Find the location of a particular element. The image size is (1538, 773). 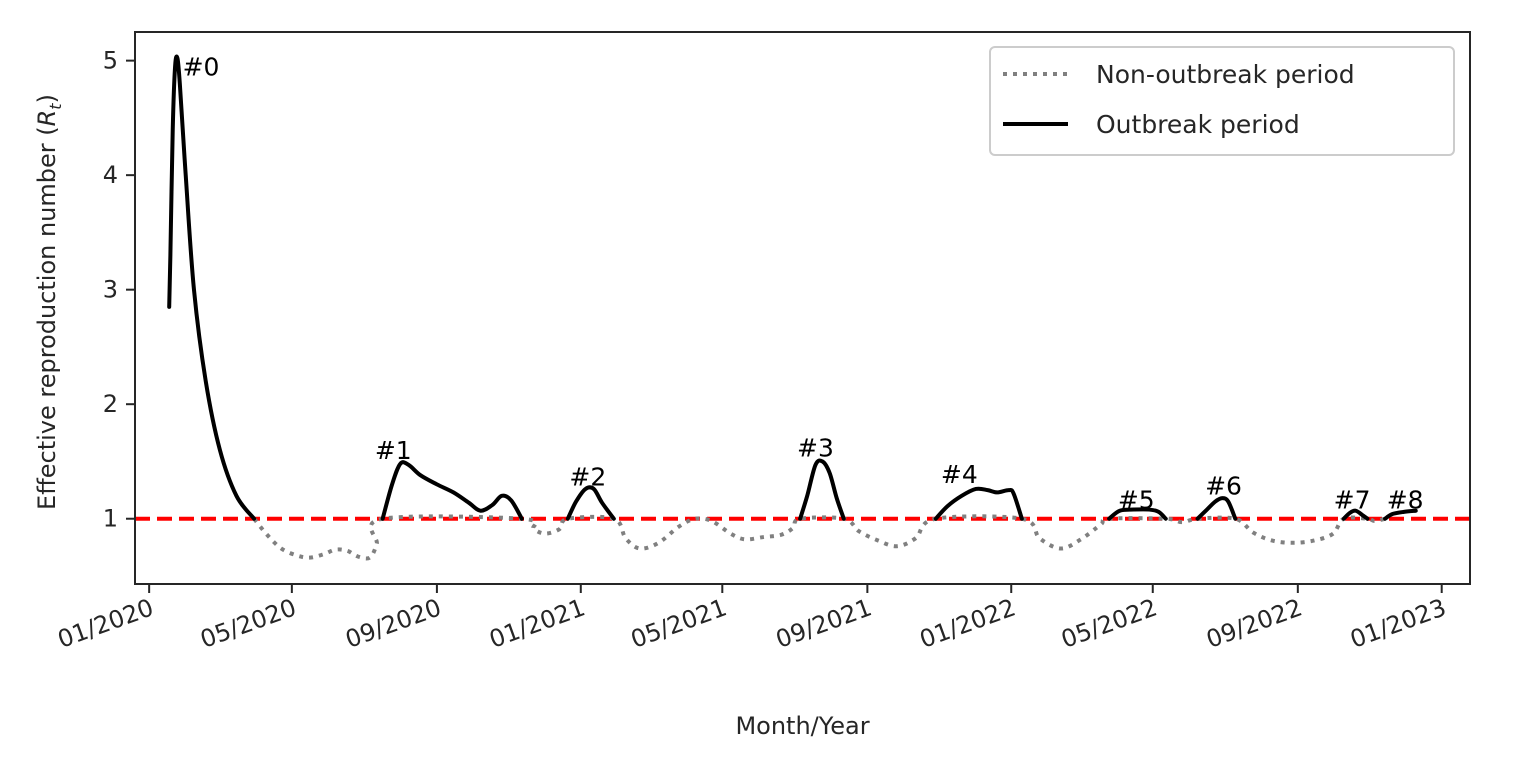

outbreak-annotation: #3 is located at coordinates (815, 448).